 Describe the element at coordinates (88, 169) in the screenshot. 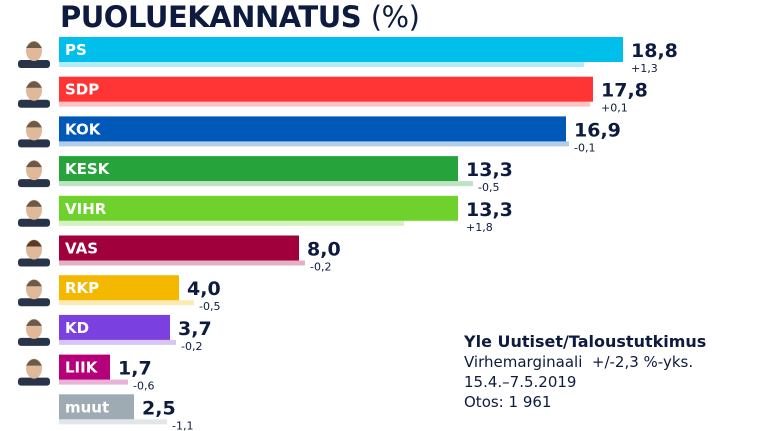

I see `bar-category-label: KESK` at that location.